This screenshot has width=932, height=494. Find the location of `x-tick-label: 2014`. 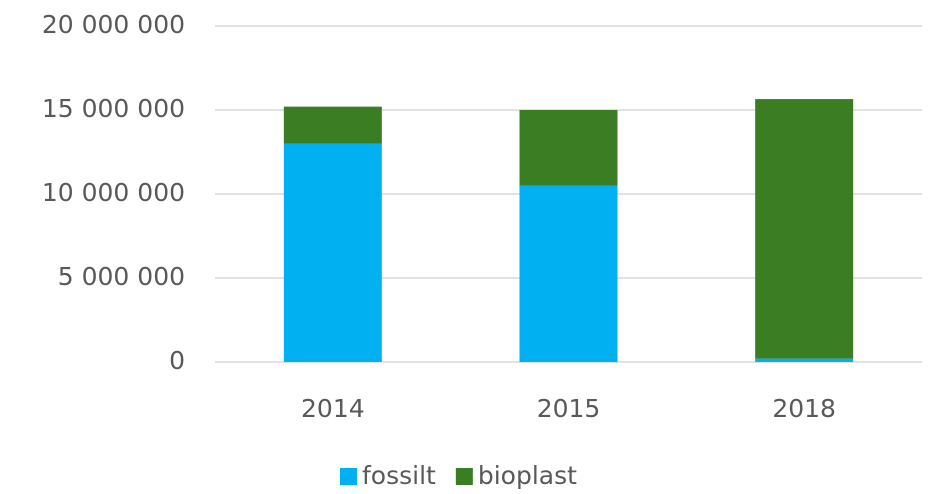

x-tick-label: 2014 is located at coordinates (333, 408).